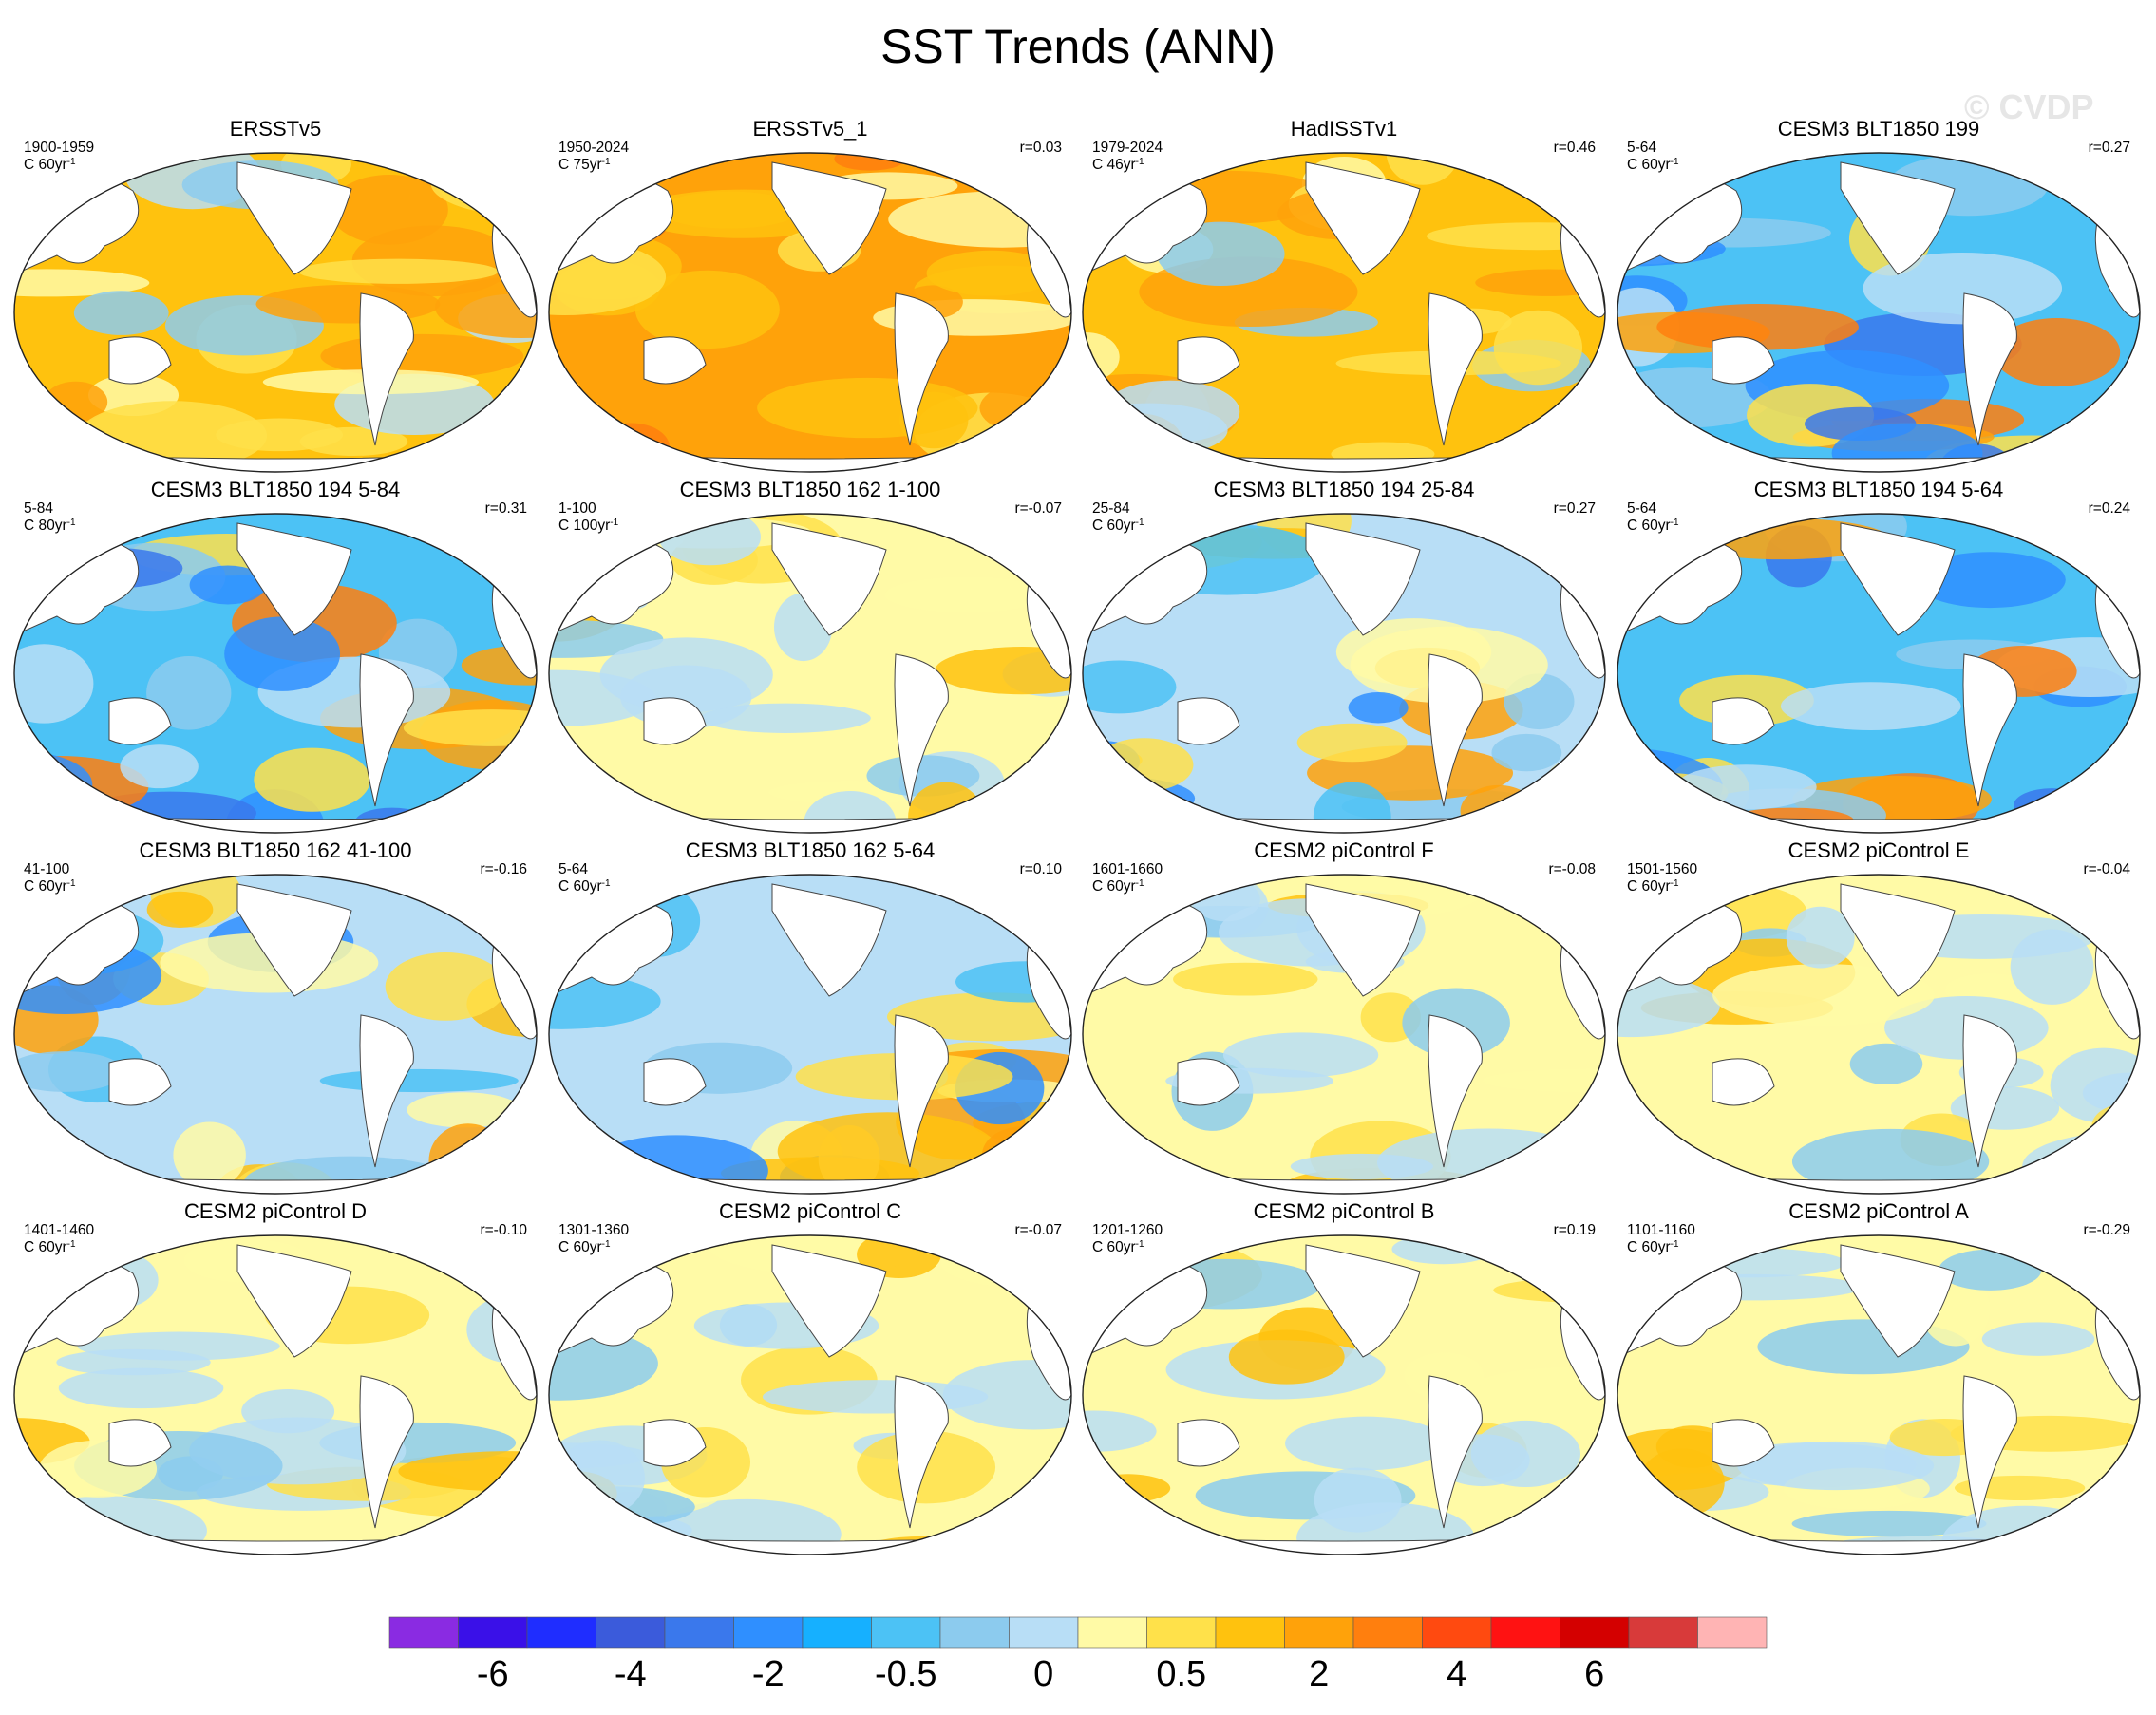 The height and width of the screenshot is (1715, 2156). What do you see at coordinates (1319, 1674) in the screenshot?
I see `colorbar-tick-label: 2` at bounding box center [1319, 1674].